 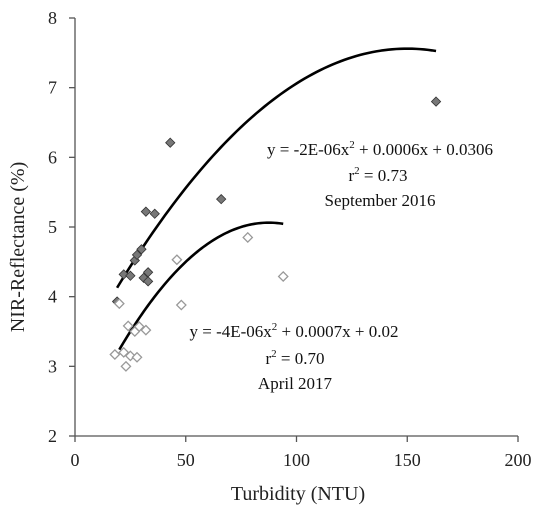 I want to click on y-axis-title: NIR-Reflectance (%), so click(x=18, y=247).